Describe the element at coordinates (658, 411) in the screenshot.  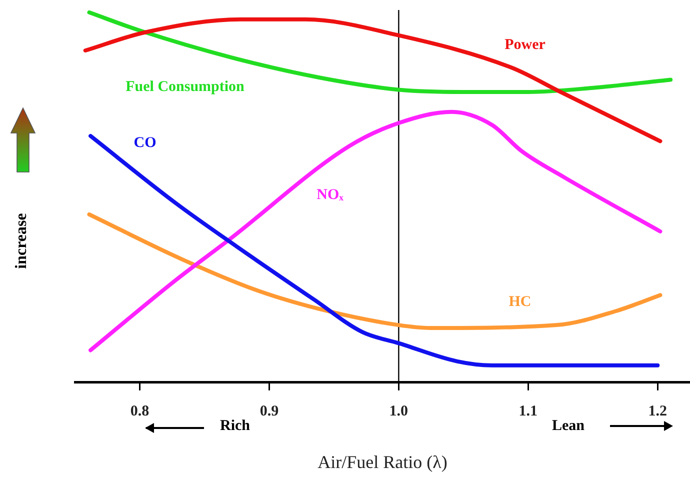
I see `x-tick-label: 1.2` at that location.